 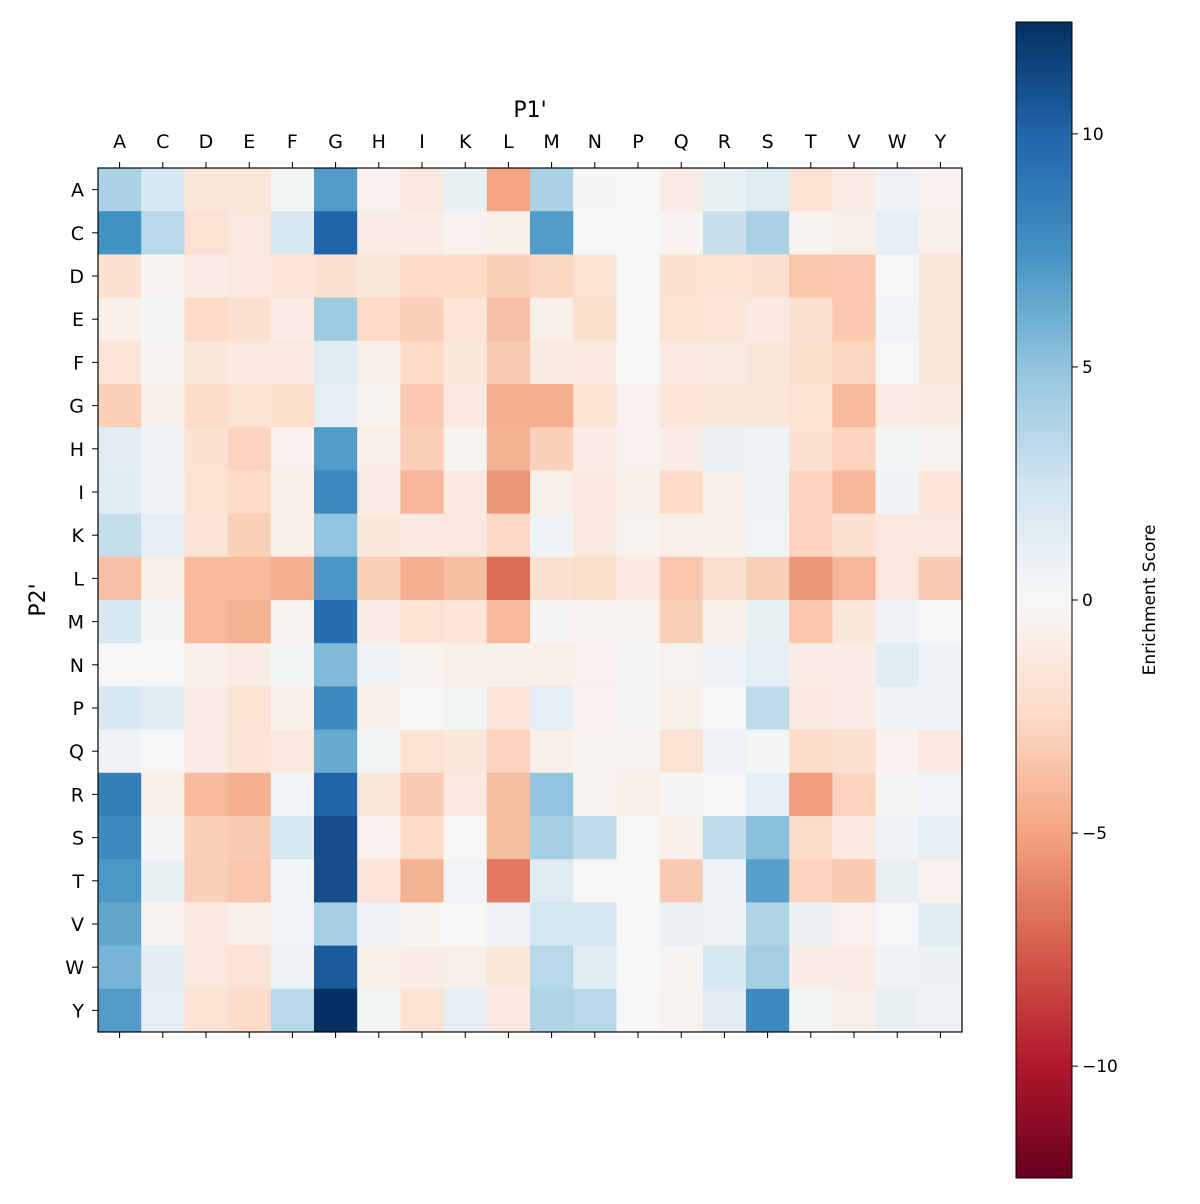 I want to click on y-tick-label: I, so click(x=81, y=493).